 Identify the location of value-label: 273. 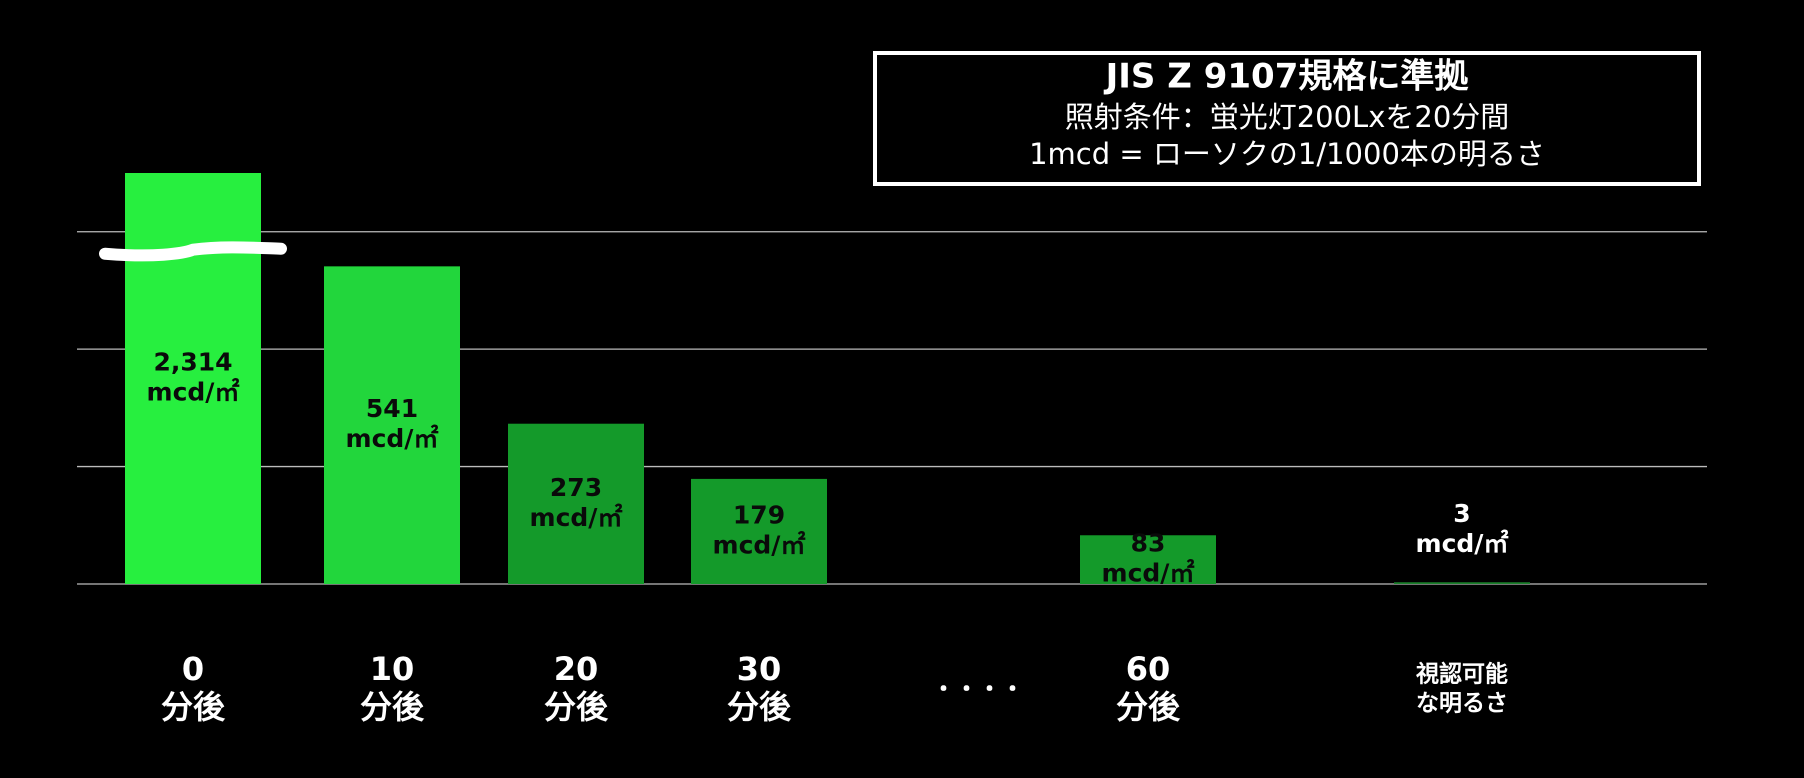
(576, 487).